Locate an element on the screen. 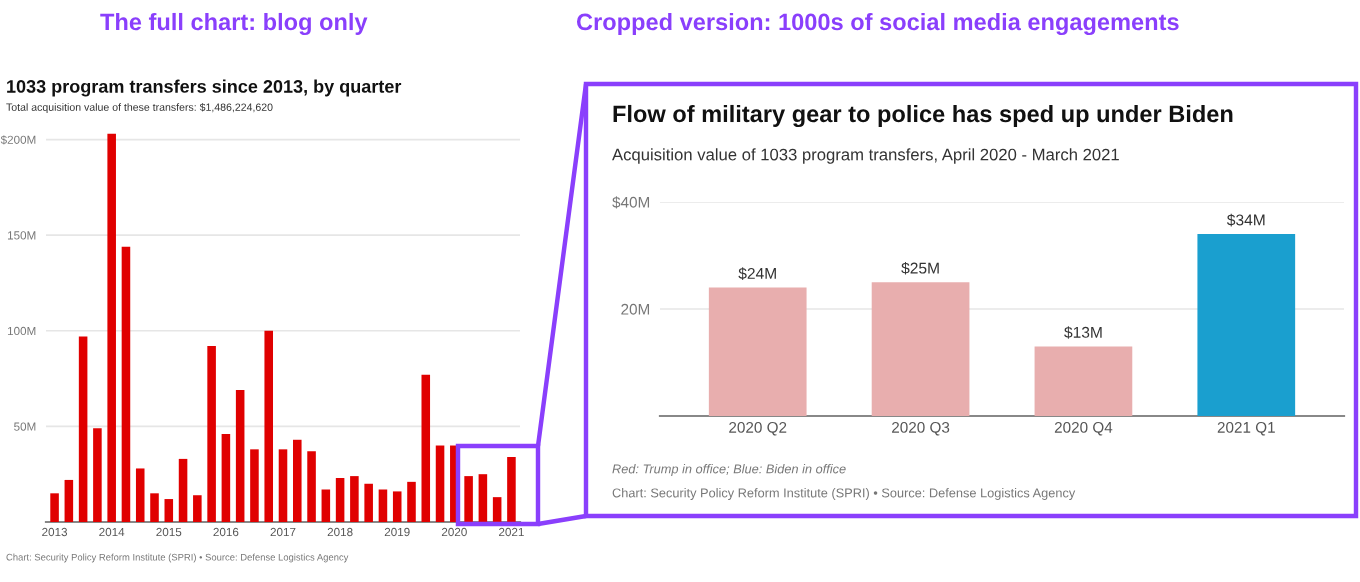 Image resolution: width=1360 pixels, height=582 pixels. chart-title: 1033 program transfers since 2013, by quarter is located at coordinates (204, 88).